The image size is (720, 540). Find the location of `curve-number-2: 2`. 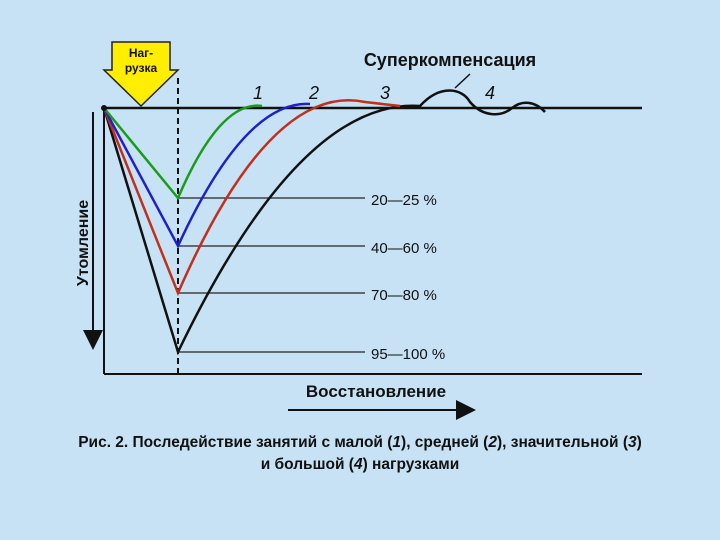

curve-number-2: 2 is located at coordinates (313, 93).